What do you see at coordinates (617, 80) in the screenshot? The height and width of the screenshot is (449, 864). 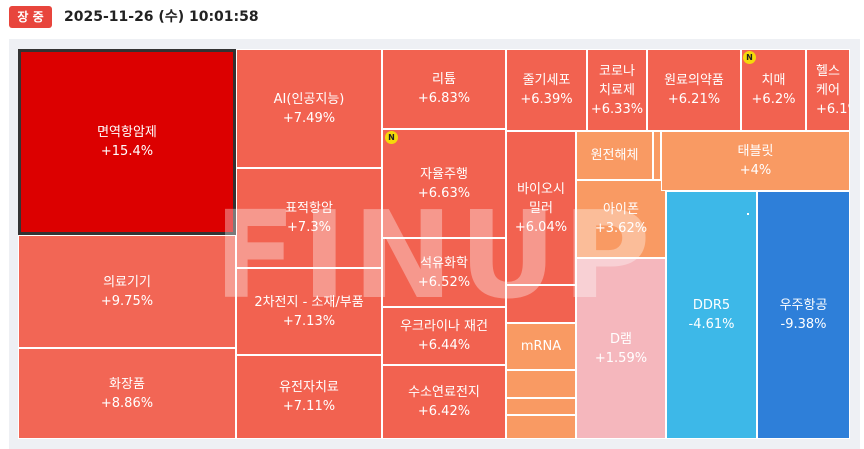 I see `tile-label: 코로나 치료제` at bounding box center [617, 80].